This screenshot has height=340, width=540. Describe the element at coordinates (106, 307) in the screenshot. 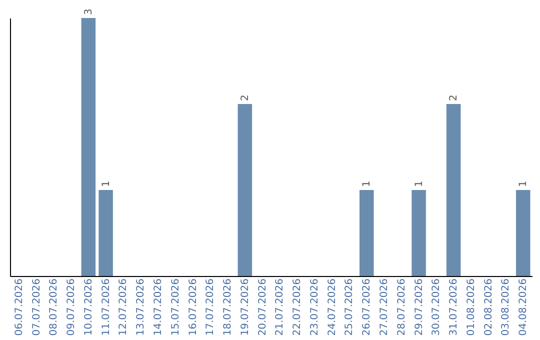

I see `x-tick-label: 11.07.2026` at that location.